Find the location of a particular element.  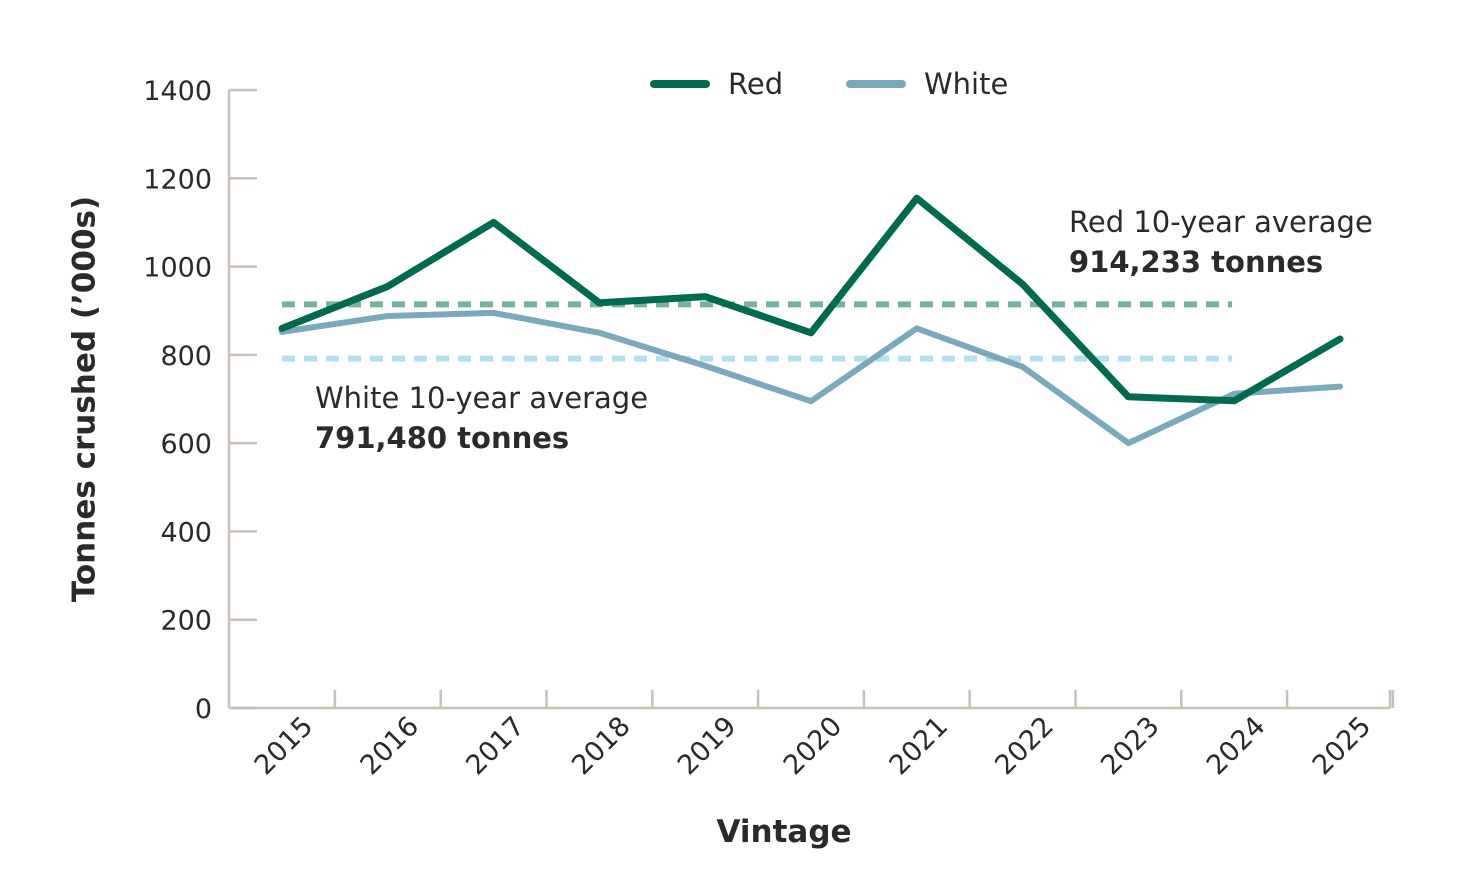

average-lines is located at coordinates (757, 331).